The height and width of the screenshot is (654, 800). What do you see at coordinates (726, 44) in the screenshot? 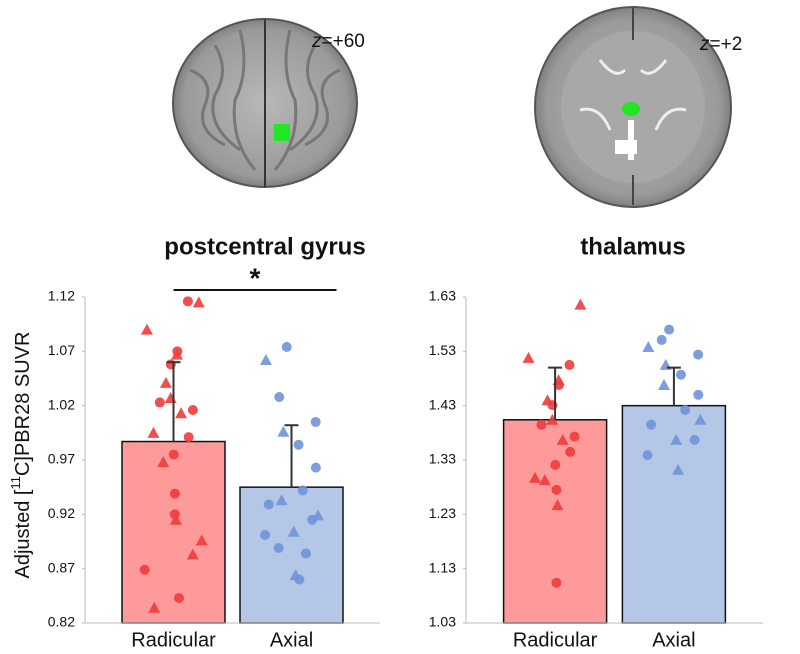
I see `slice-value: =+2` at bounding box center [726, 44].